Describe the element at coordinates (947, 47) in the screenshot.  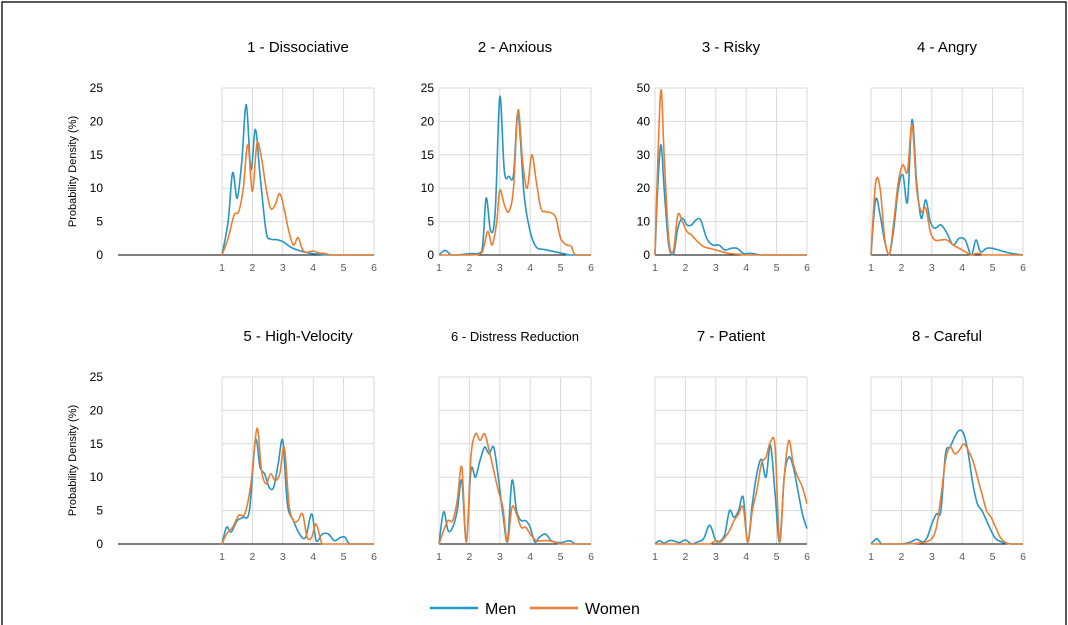
I see `panel-title: 4 - Angry` at that location.